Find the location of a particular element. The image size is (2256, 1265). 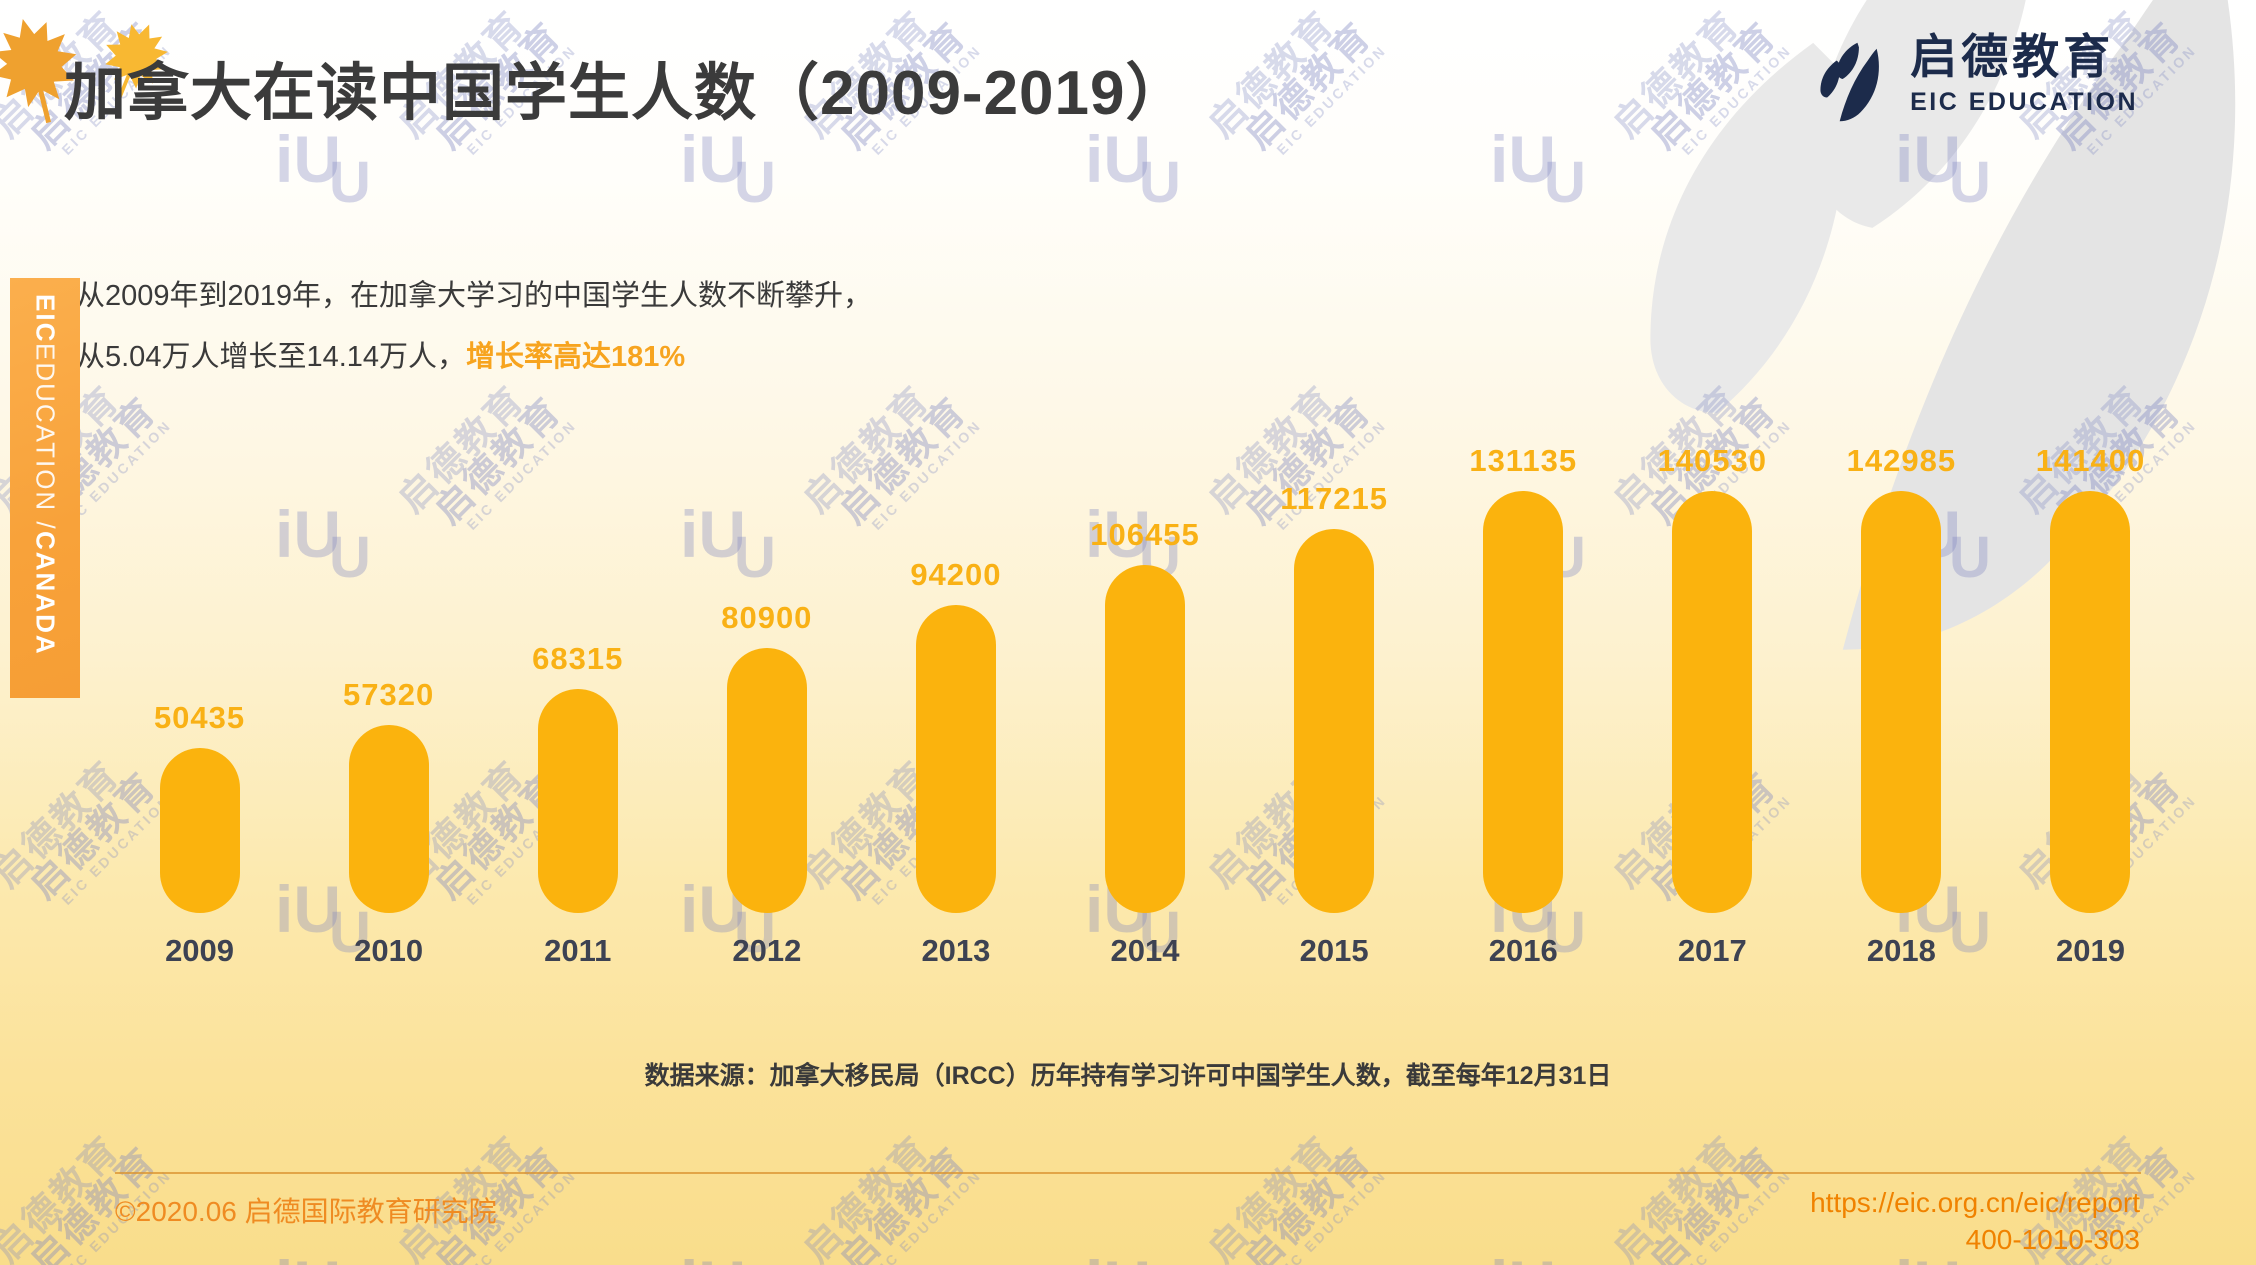

bar-value-label: 106455 is located at coordinates (1145, 534).